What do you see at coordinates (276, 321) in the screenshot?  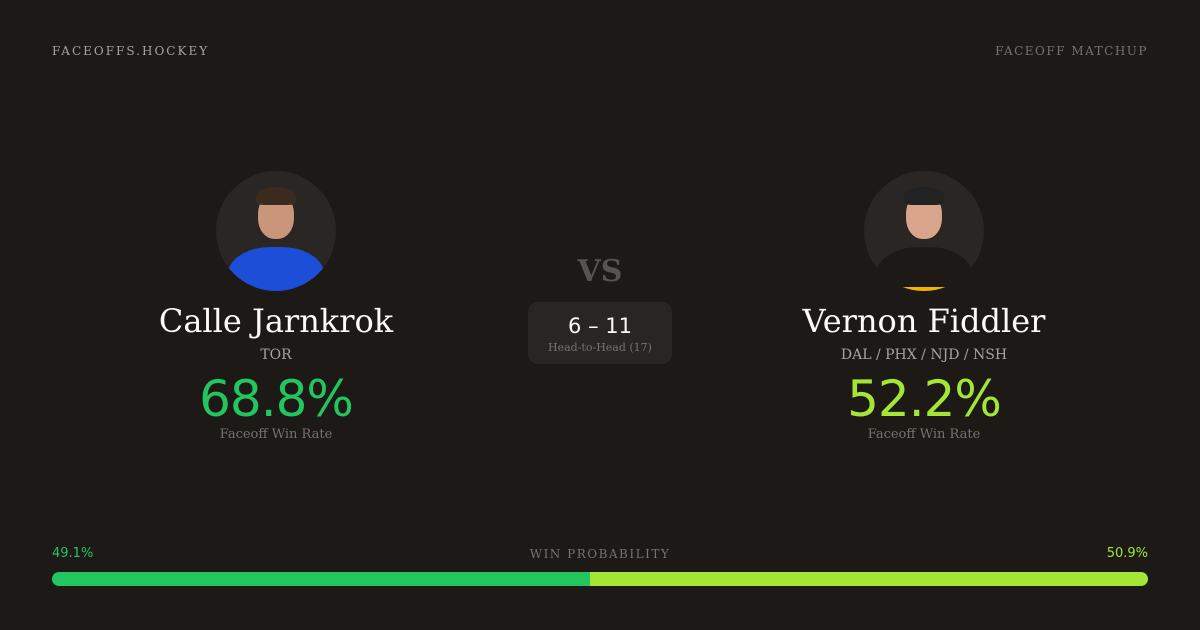 I see `player-name: Calle Jarnkrok` at bounding box center [276, 321].